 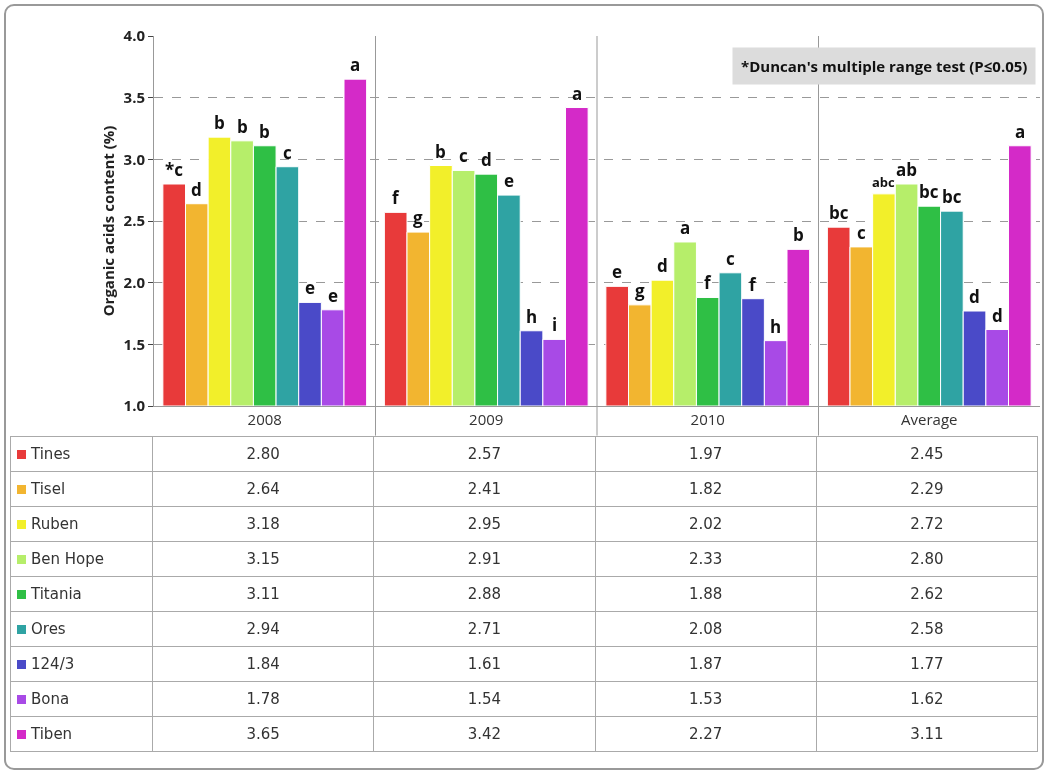 I want to click on data-label: 1.61, so click(x=484, y=664).